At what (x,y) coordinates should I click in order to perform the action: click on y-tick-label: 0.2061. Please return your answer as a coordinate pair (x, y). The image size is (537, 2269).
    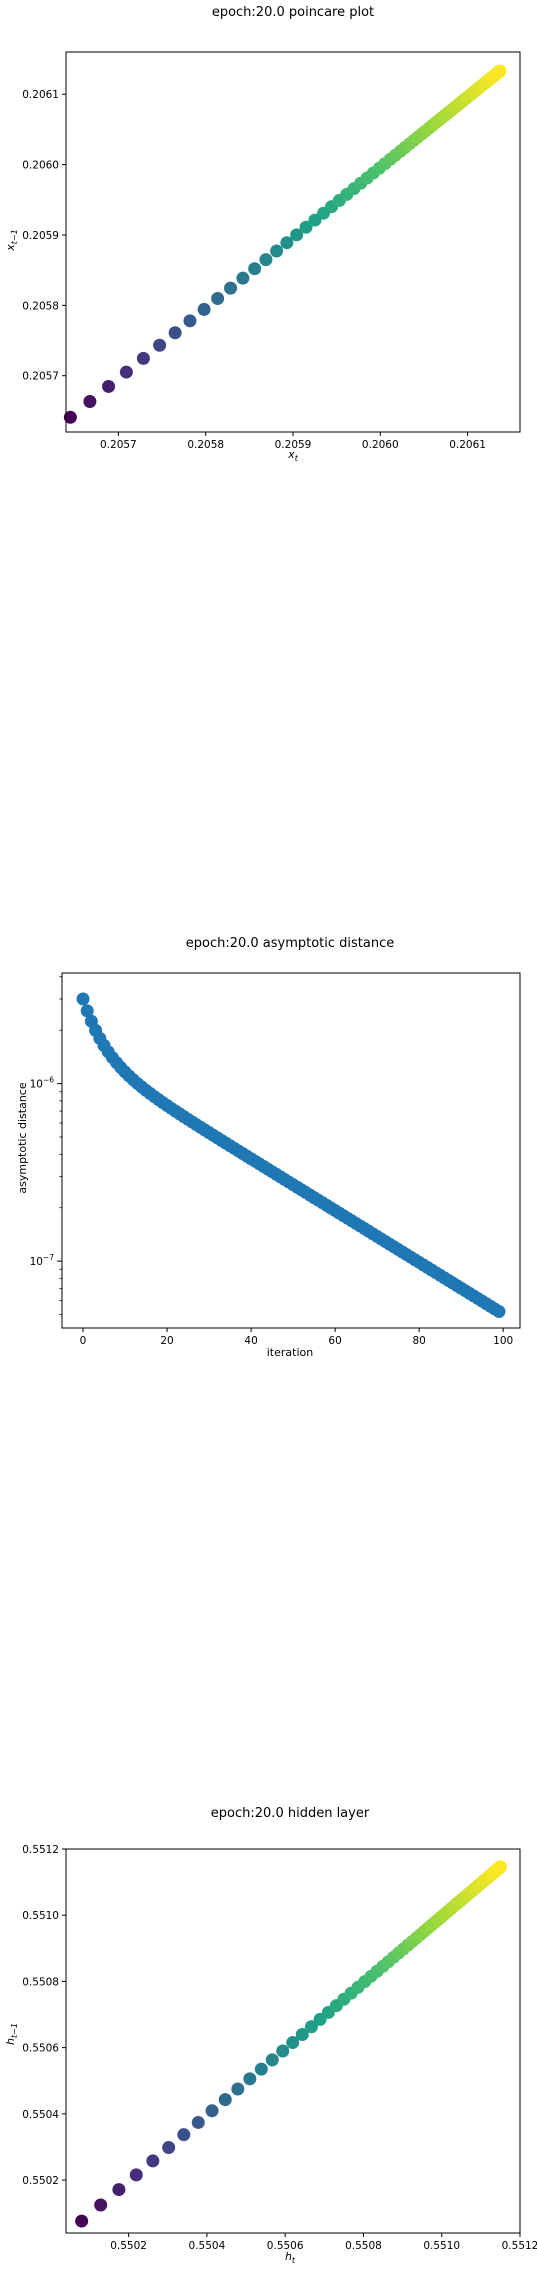
    Looking at the image, I should click on (40, 95).